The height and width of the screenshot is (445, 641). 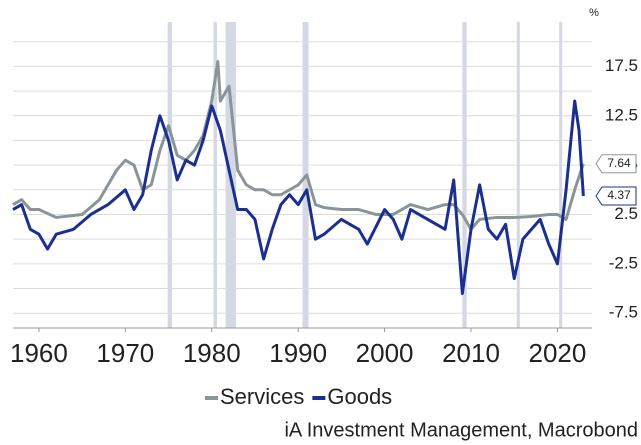 What do you see at coordinates (623, 312) in the screenshot?
I see `y-tick-label: -7.5` at bounding box center [623, 312].